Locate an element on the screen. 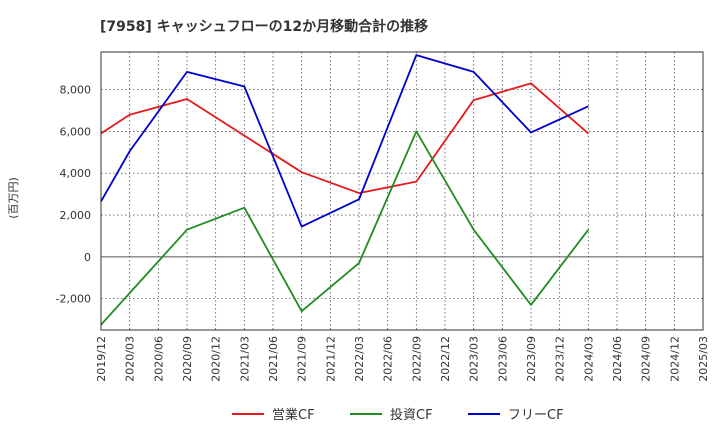  legend-label: 投資CF is located at coordinates (411, 415).